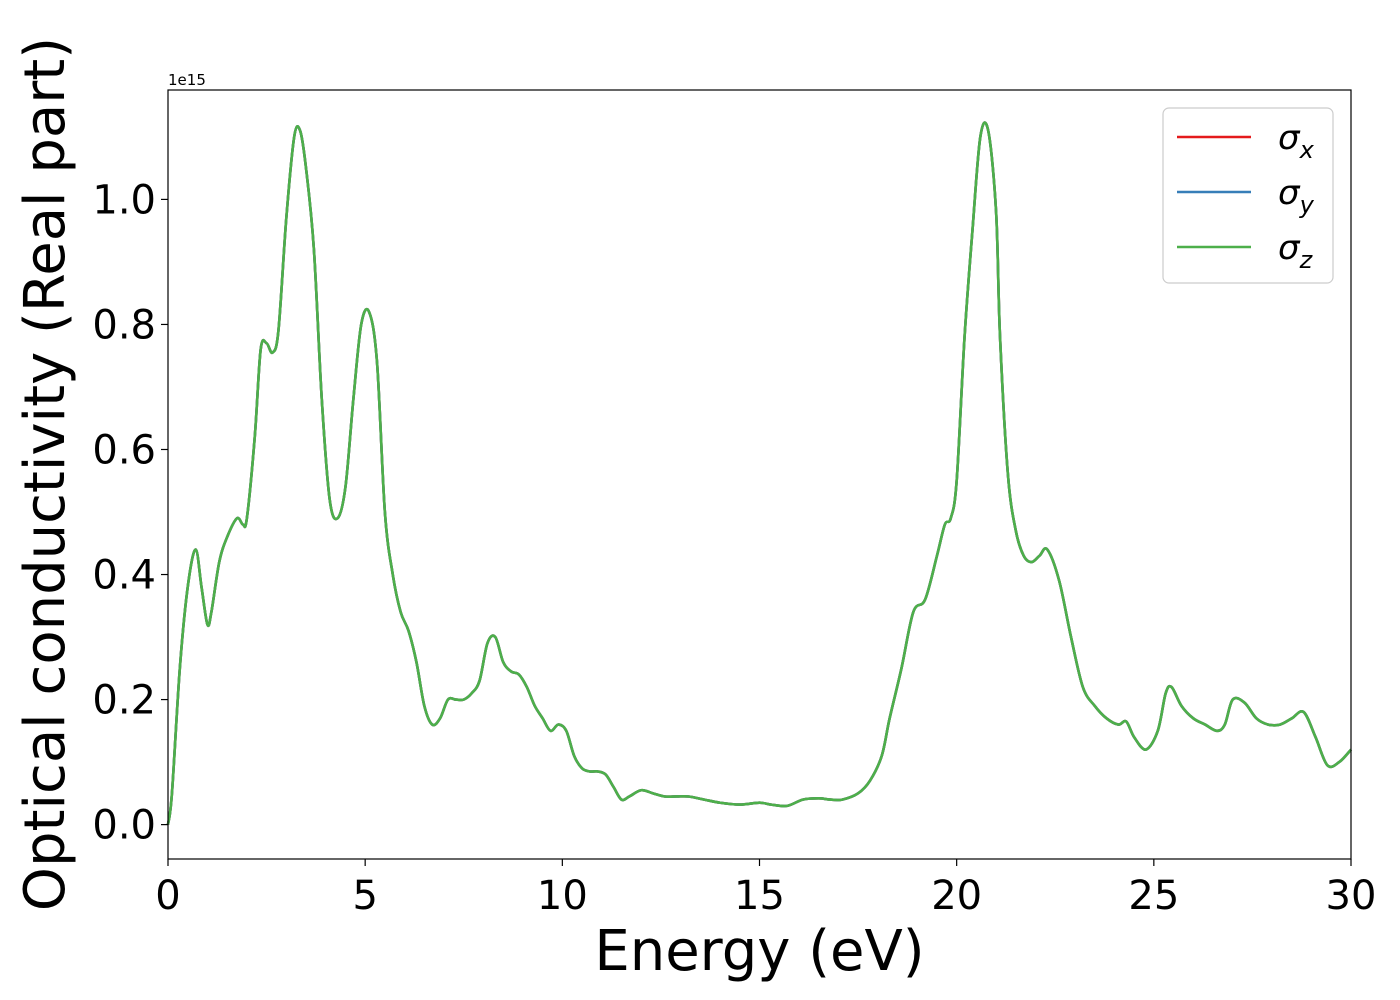 Image resolution: width=1400 pixels, height=1000 pixels. What do you see at coordinates (1153, 896) in the screenshot?
I see `x-tick-label: 25` at bounding box center [1153, 896].